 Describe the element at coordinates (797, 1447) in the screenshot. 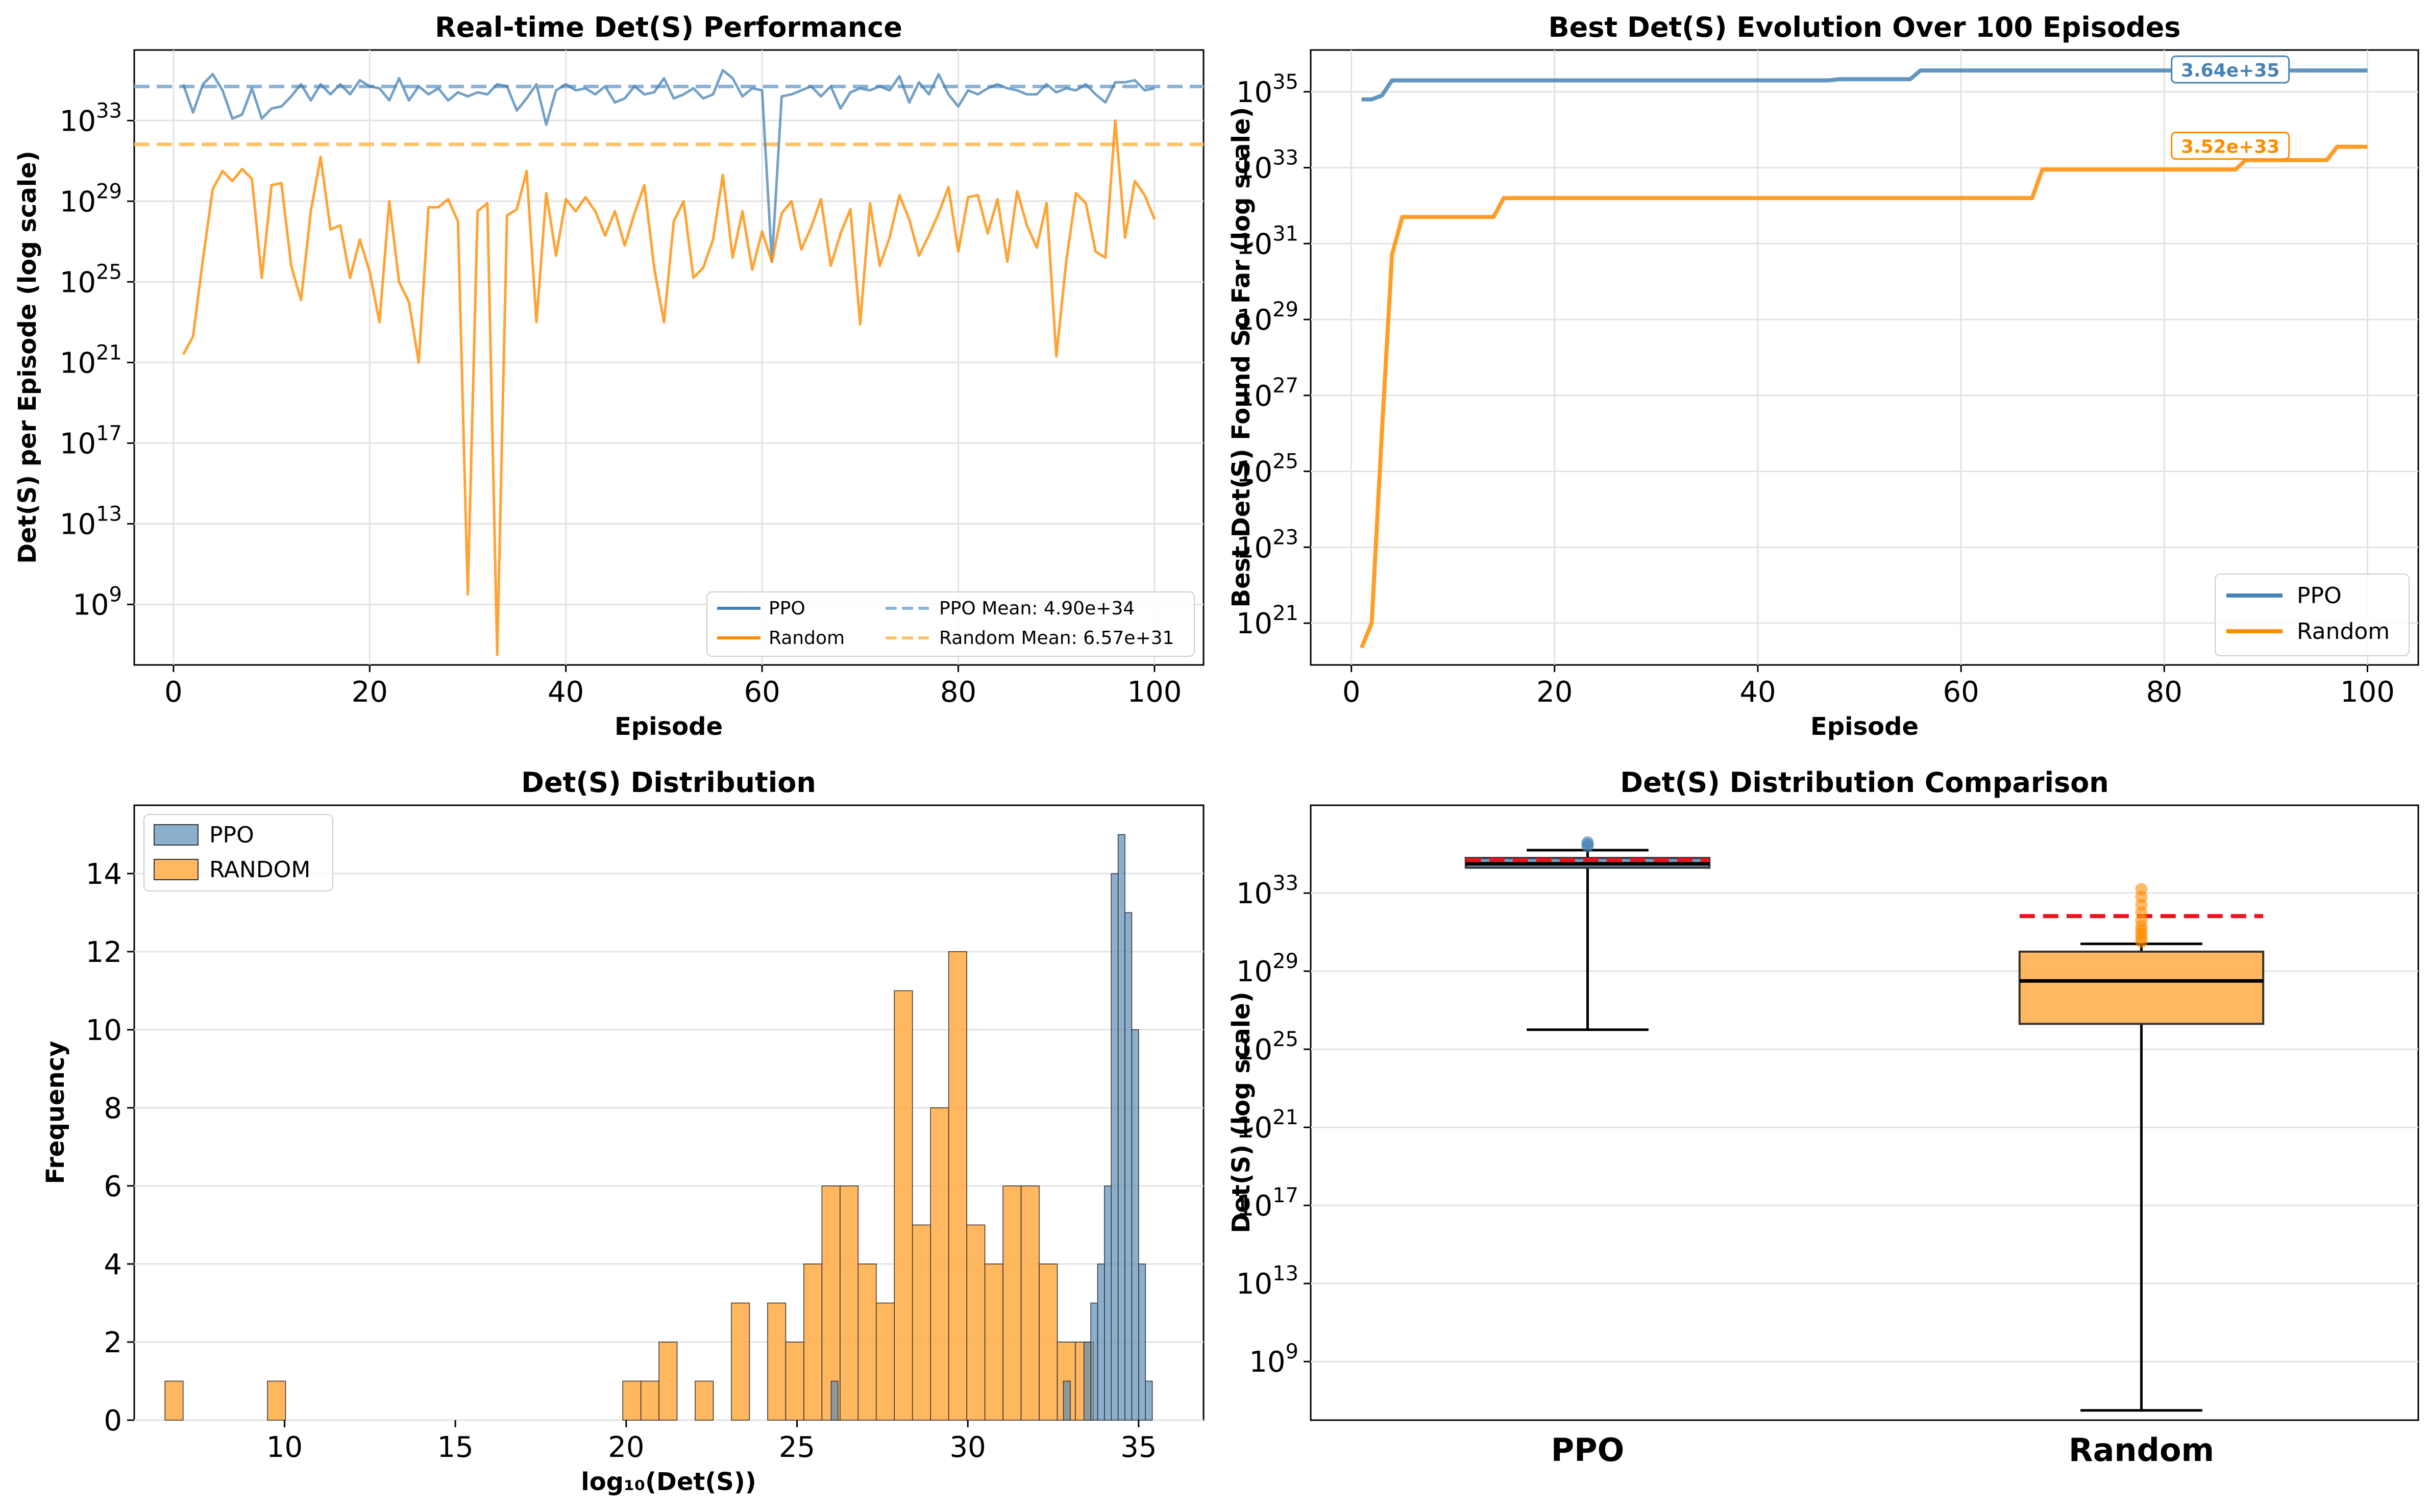

I see `x-tick-label: 25` at that location.